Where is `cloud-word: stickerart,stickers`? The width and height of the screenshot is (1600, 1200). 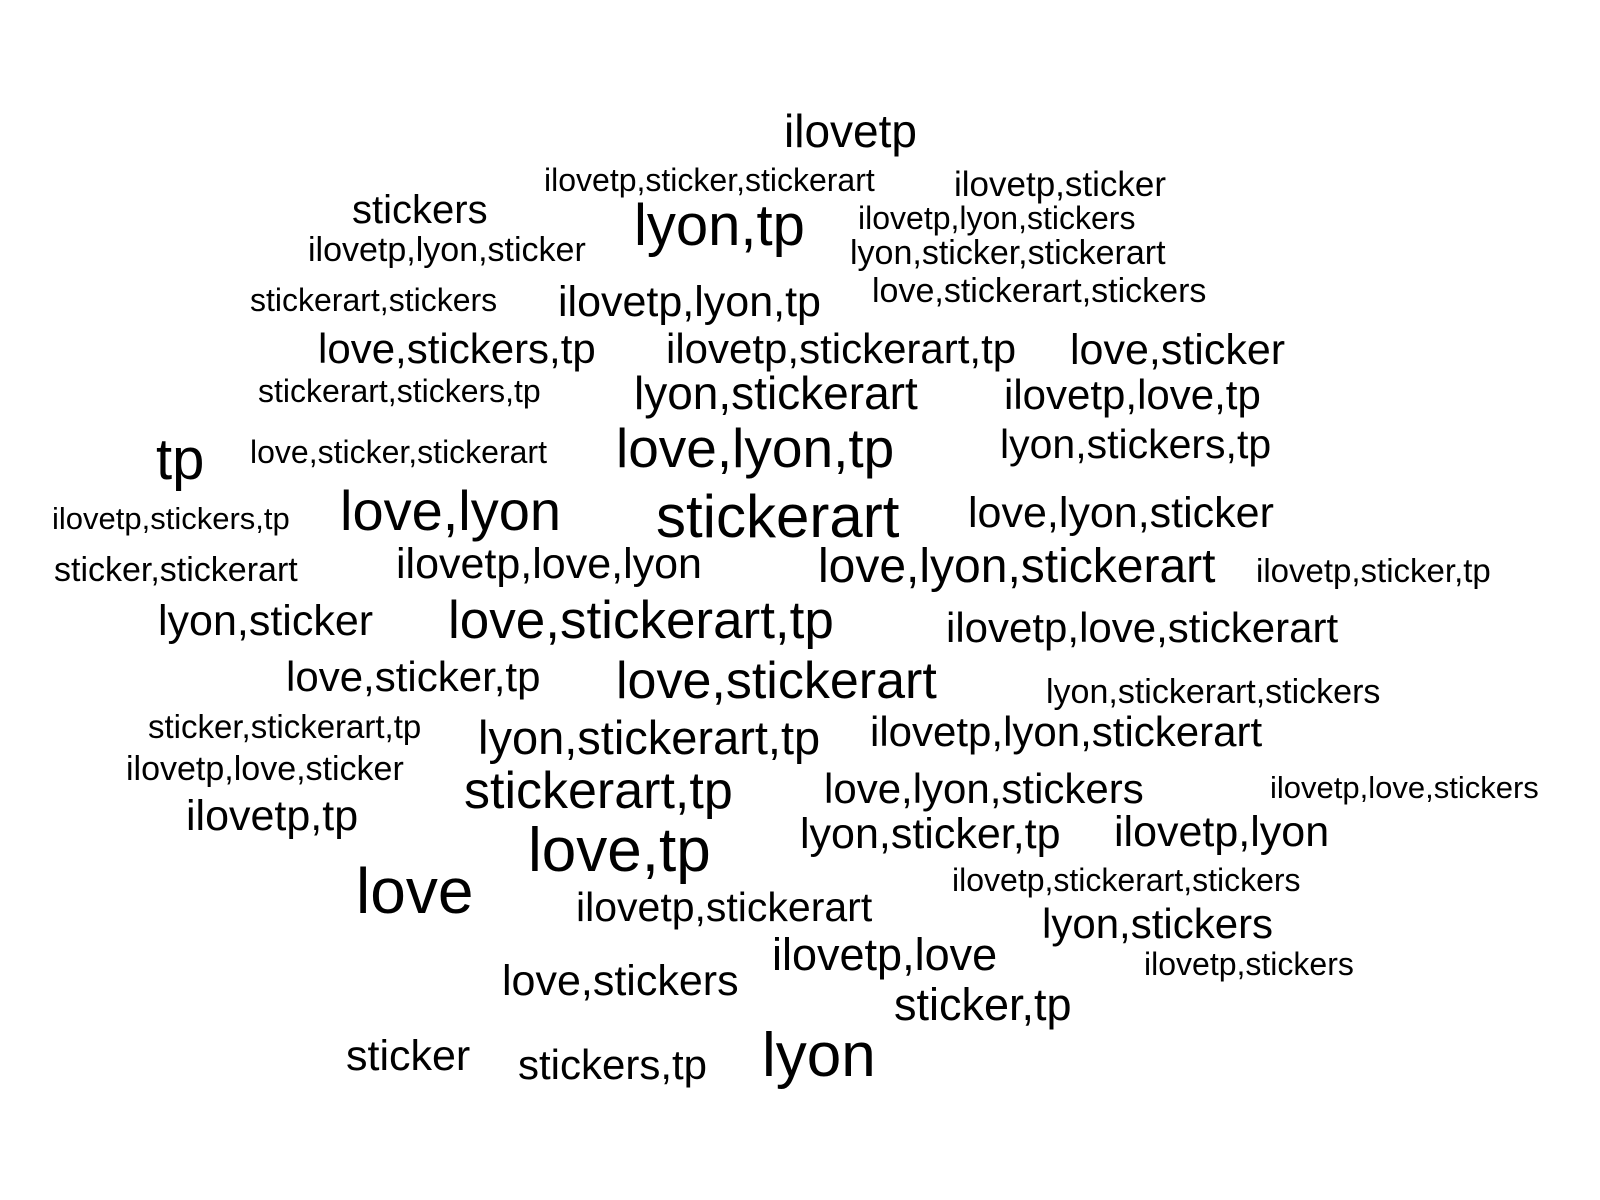
cloud-word: stickerart,stickers is located at coordinates (374, 300).